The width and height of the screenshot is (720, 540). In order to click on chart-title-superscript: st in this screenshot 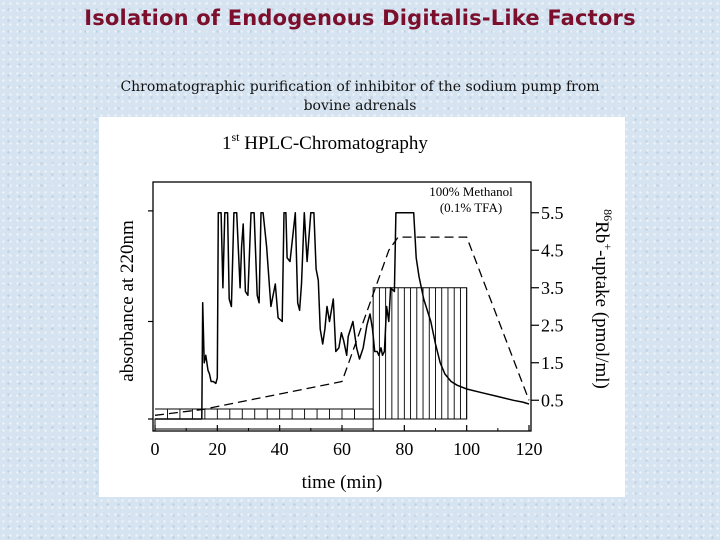, I will do `click(236, 137)`.